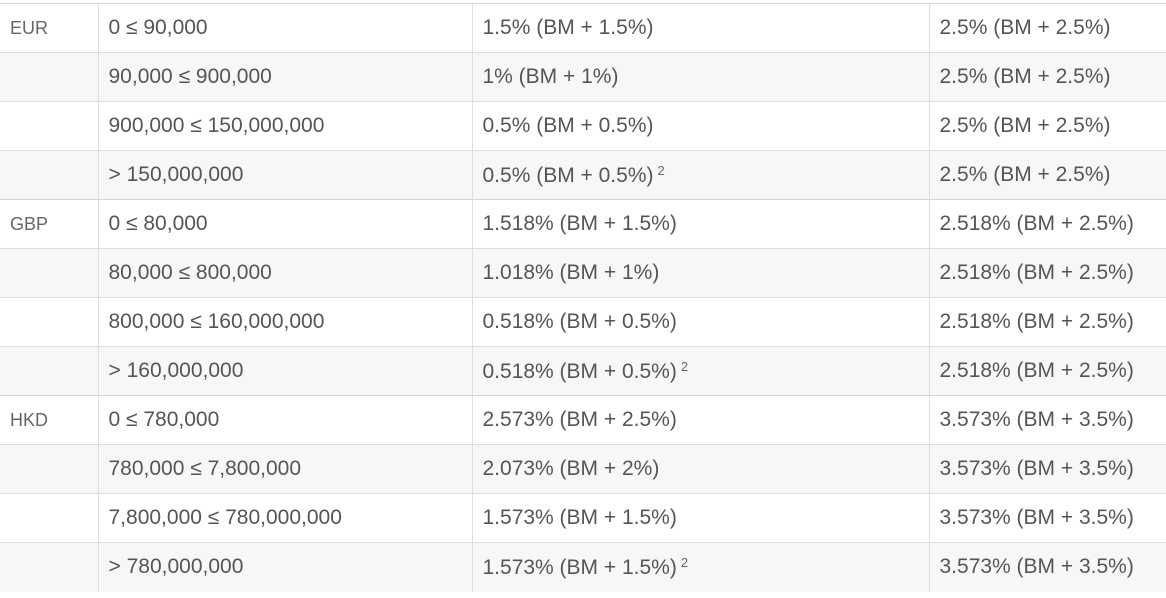 Image resolution: width=1166 pixels, height=598 pixels. Describe the element at coordinates (49, 28) in the screenshot. I see `currency-cell: EUR` at that location.